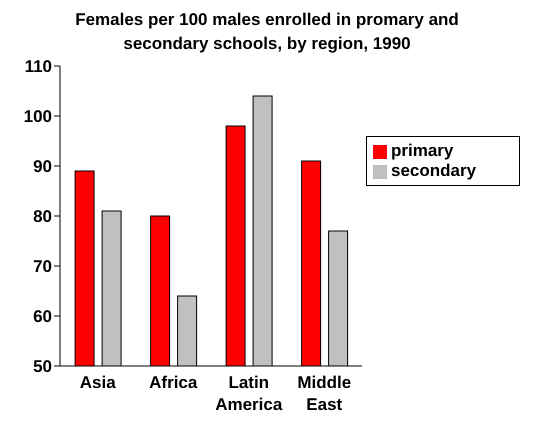 The height and width of the screenshot is (439, 534). I want to click on y-tick-label: 60, so click(42, 316).